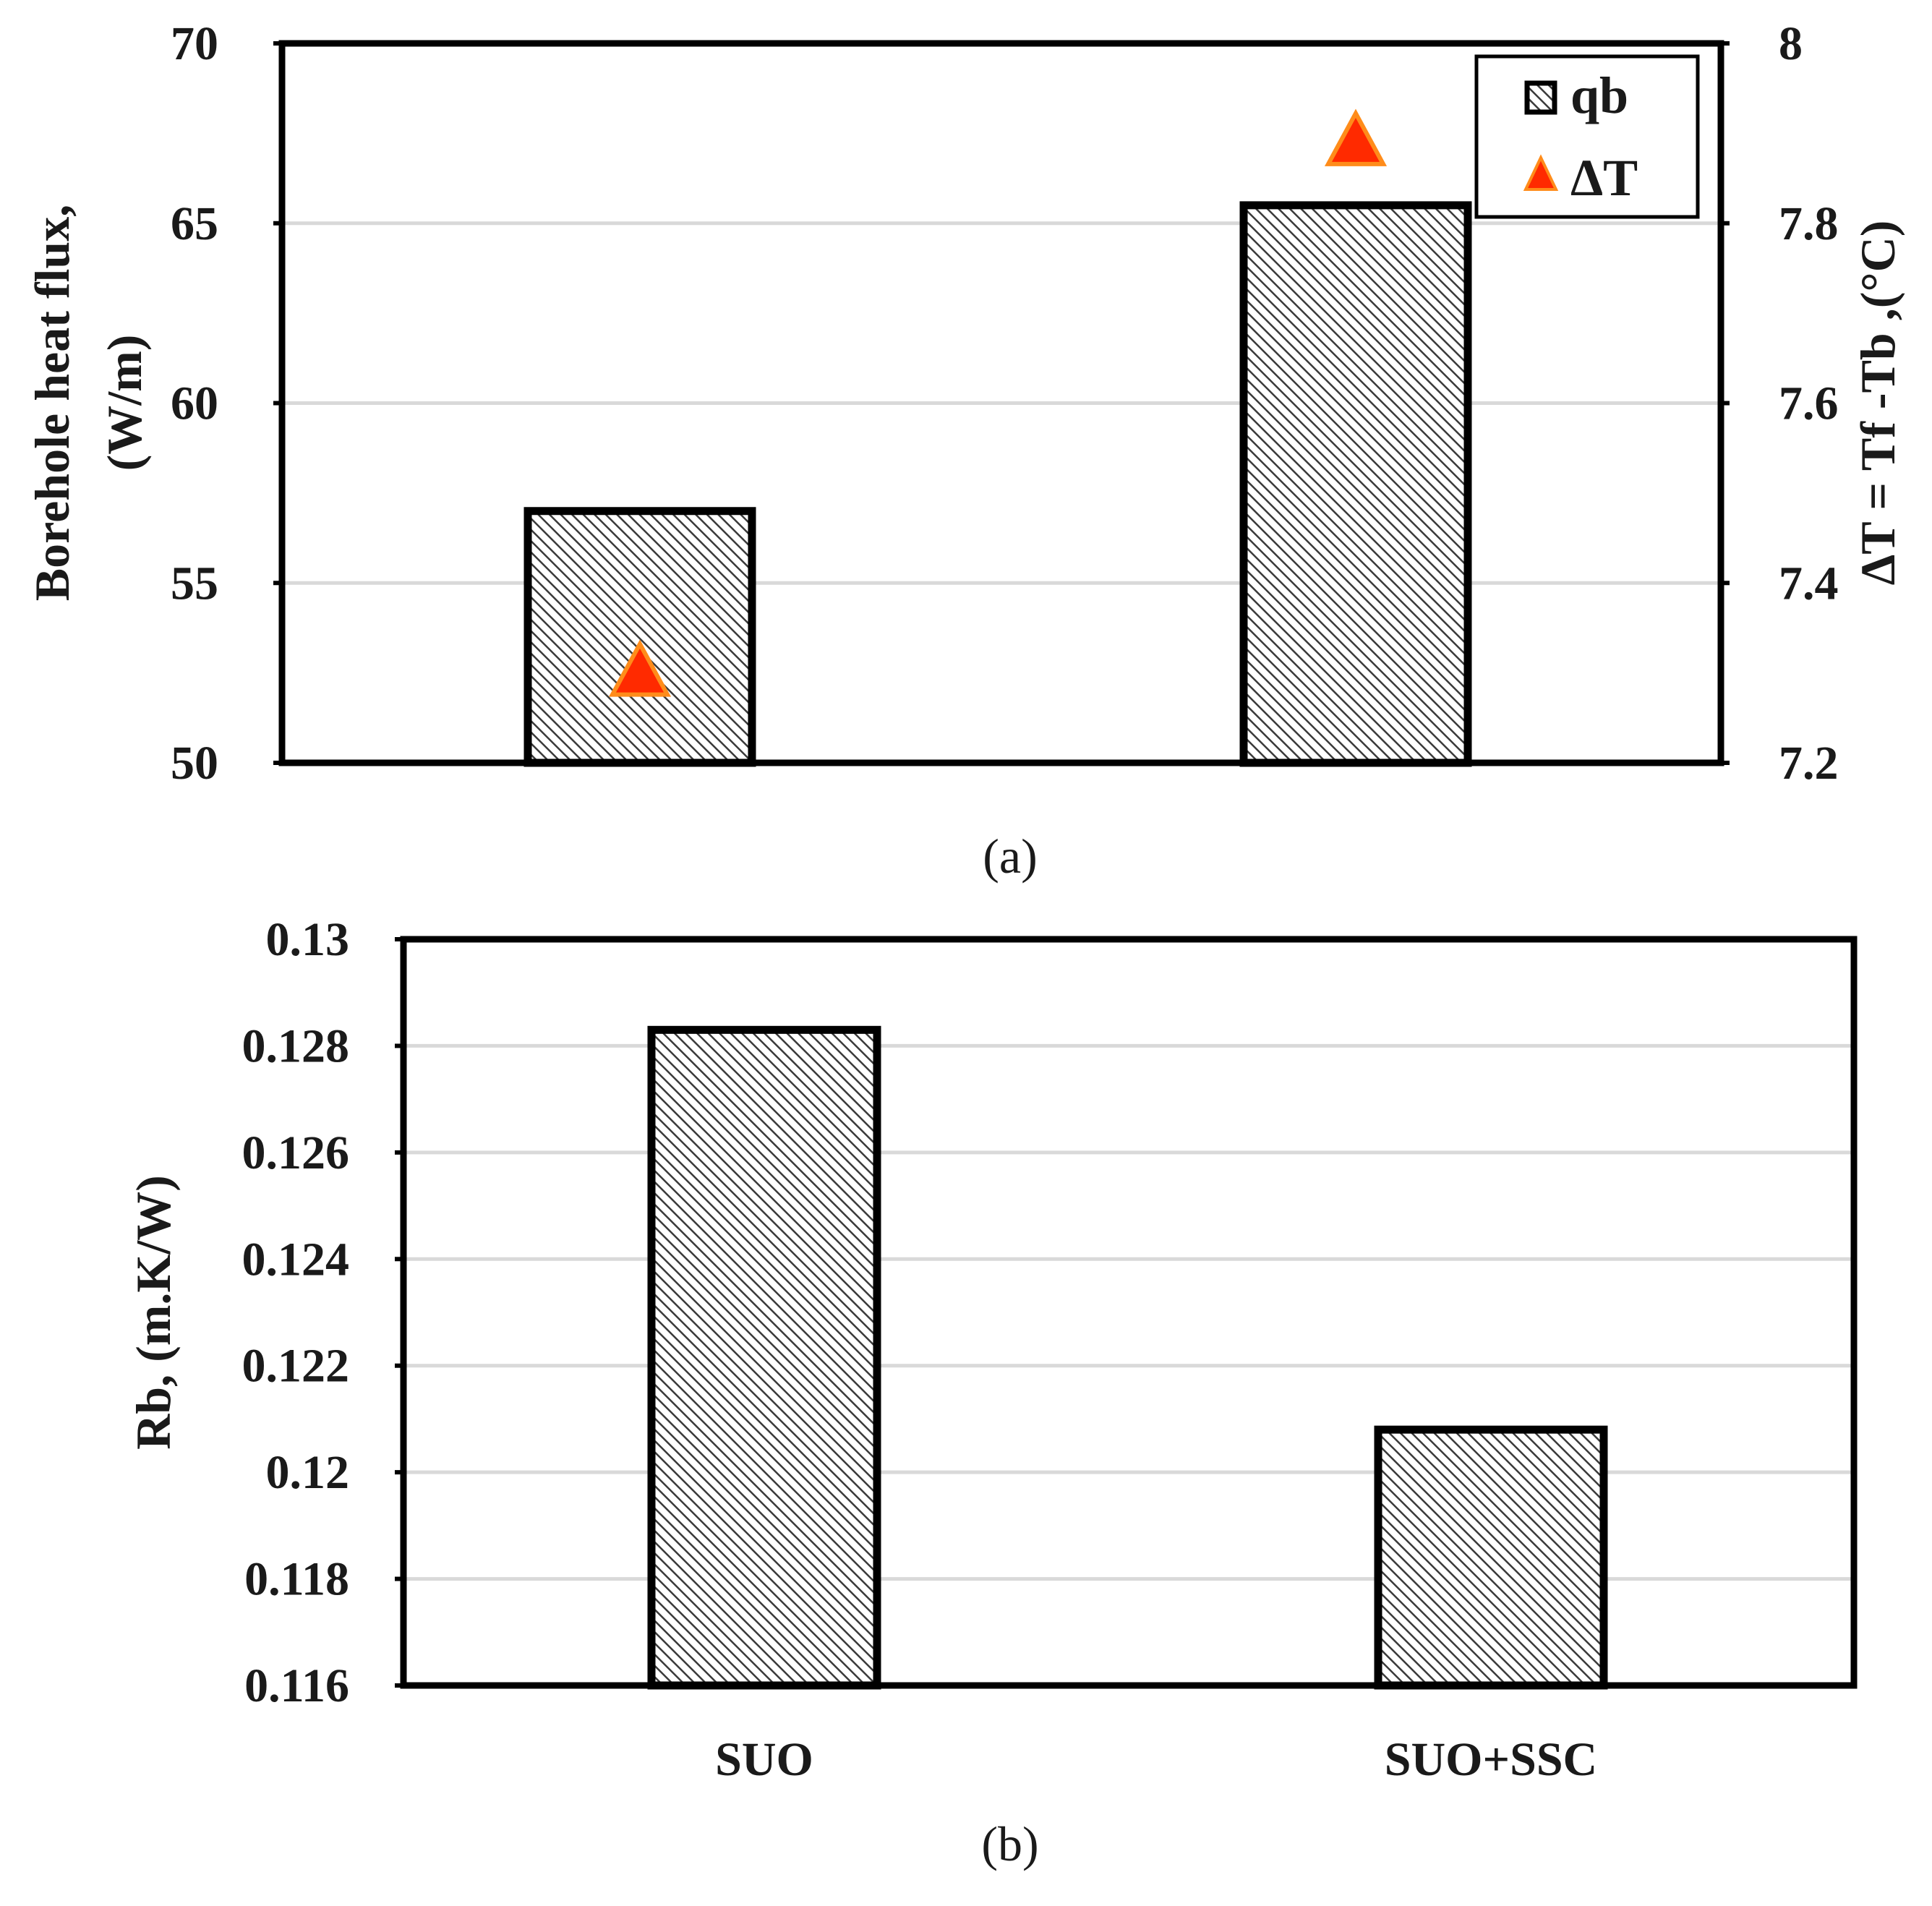 This screenshot has height=1906, width=1932. I want to click on chart-b-left-ticks: 0.116 0.118 0.12 0.122 0.124 0.126 0.128 0.13, so click(322, 1312).